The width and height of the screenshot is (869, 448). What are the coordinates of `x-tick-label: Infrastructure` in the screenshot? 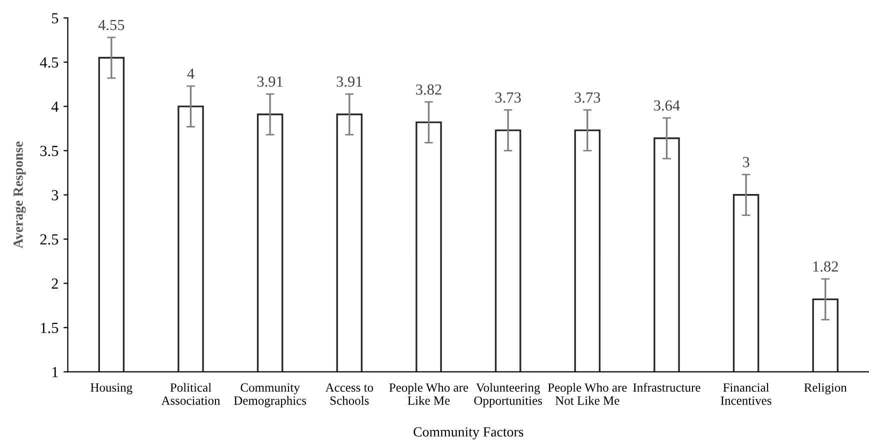 It's located at (666, 387).